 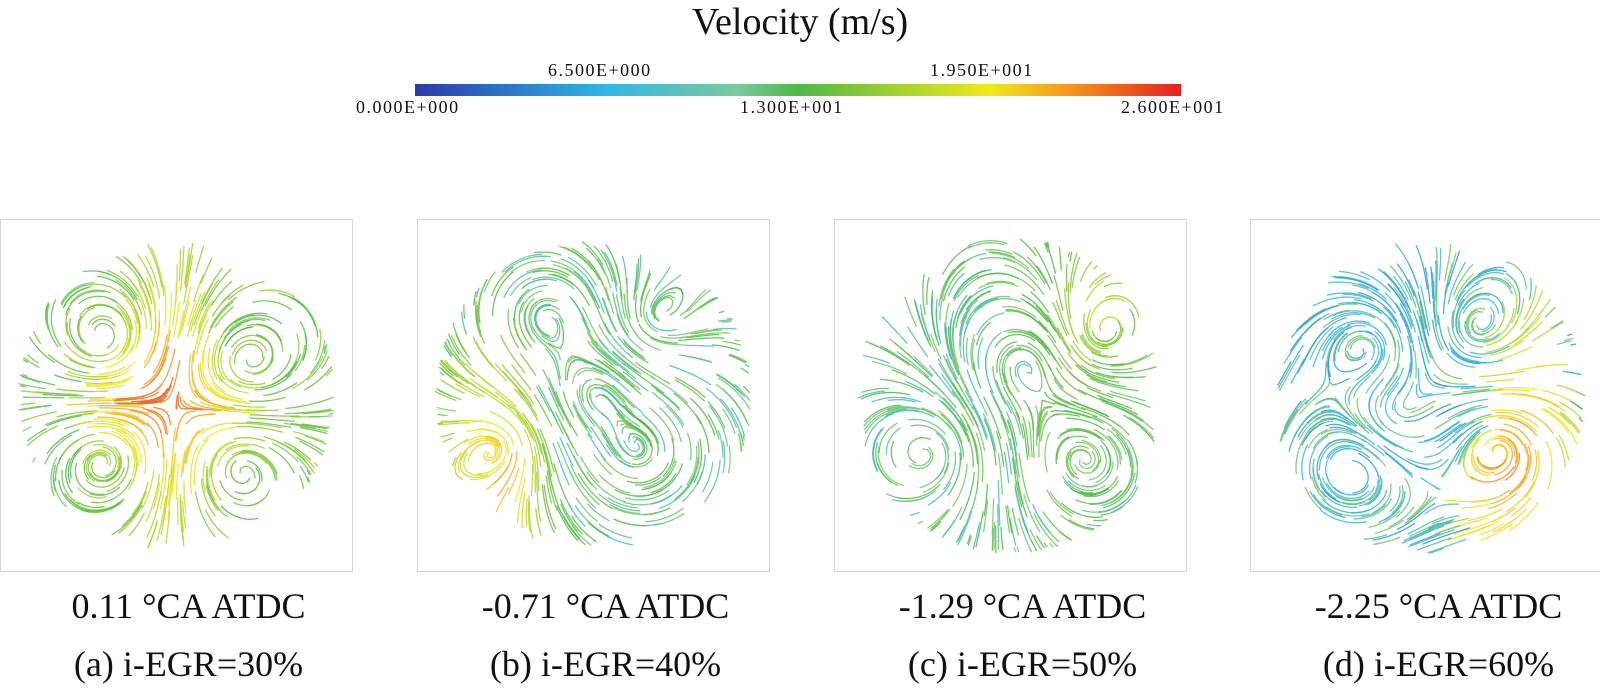 I want to click on streamline-field-d, so click(x=1431, y=398).